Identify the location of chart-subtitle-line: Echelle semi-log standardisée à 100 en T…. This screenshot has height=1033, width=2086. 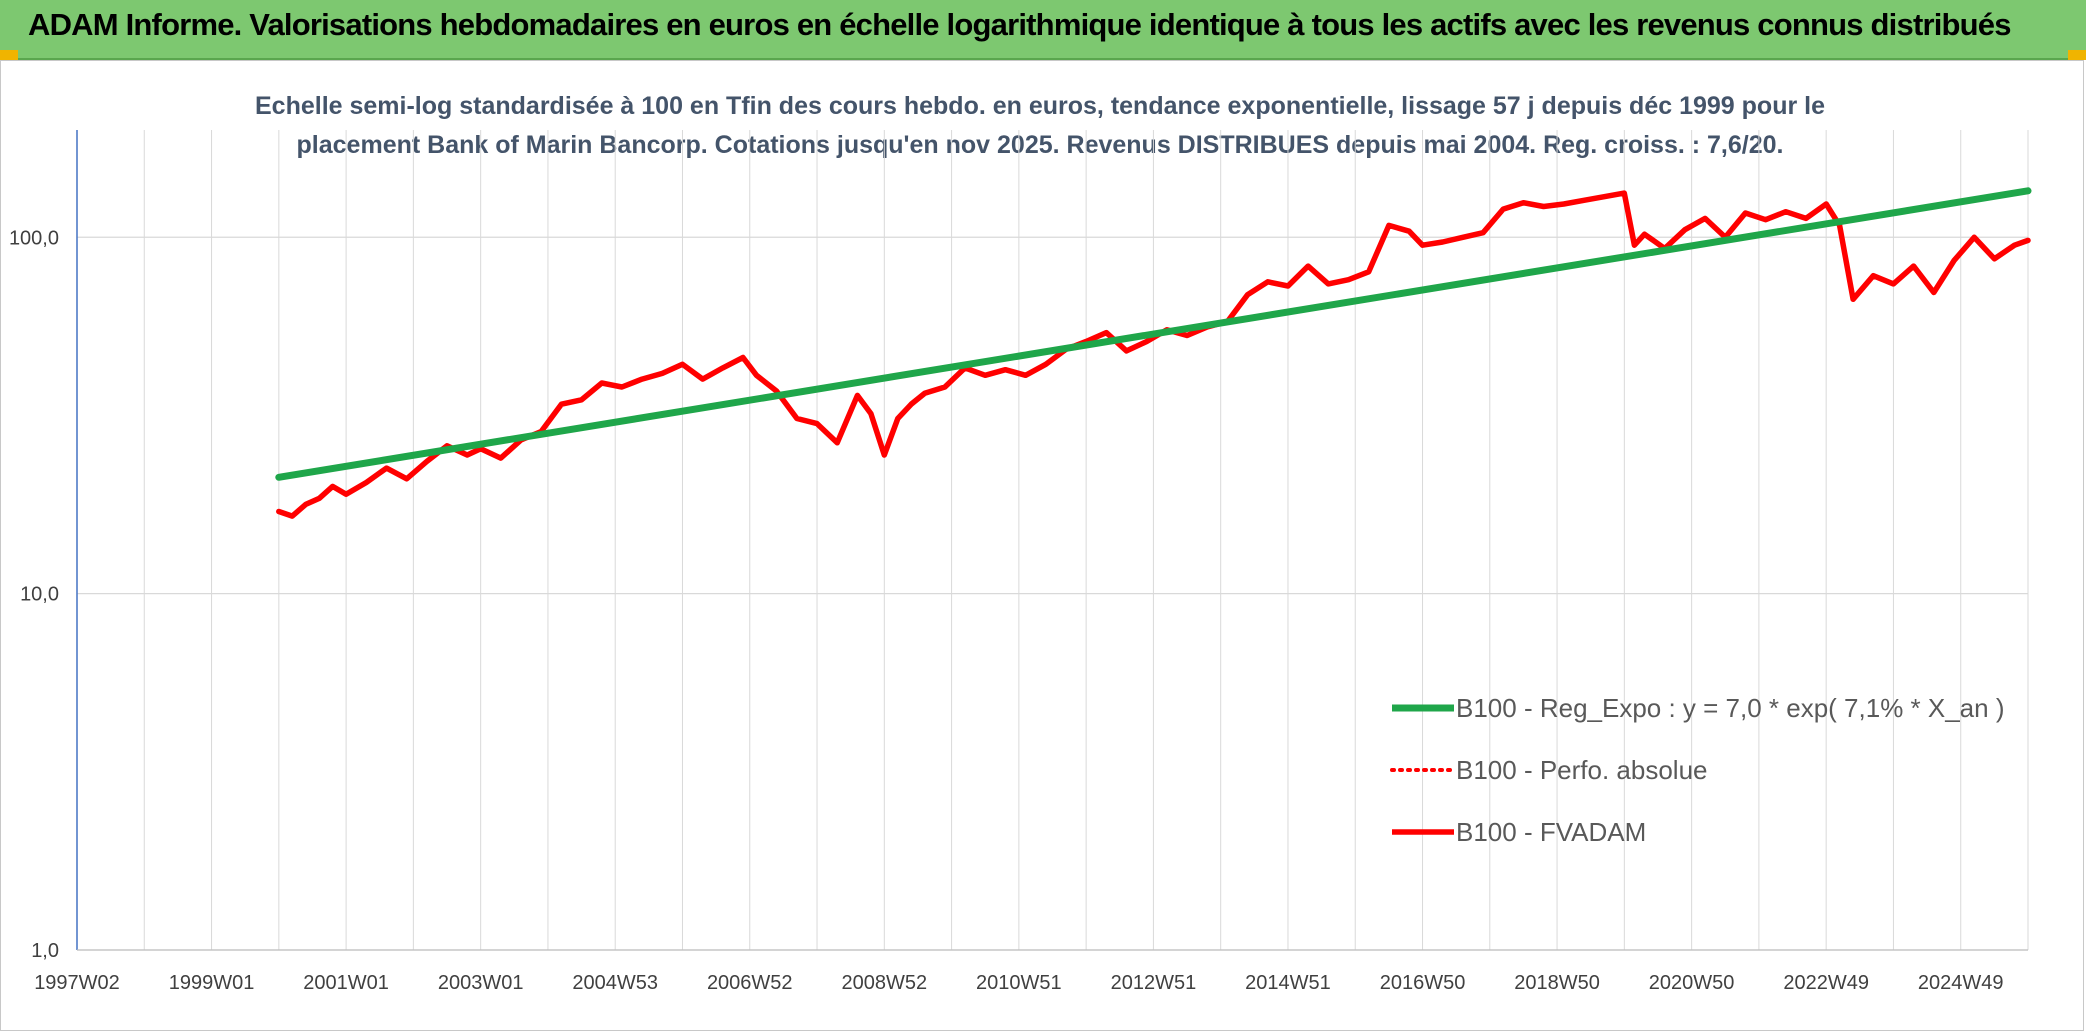
(1040, 106).